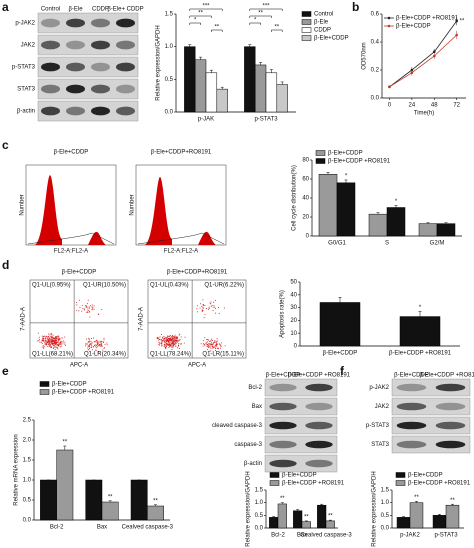  What do you see at coordinates (266, 9) in the screenshot?
I see `bracket` at bounding box center [266, 9].